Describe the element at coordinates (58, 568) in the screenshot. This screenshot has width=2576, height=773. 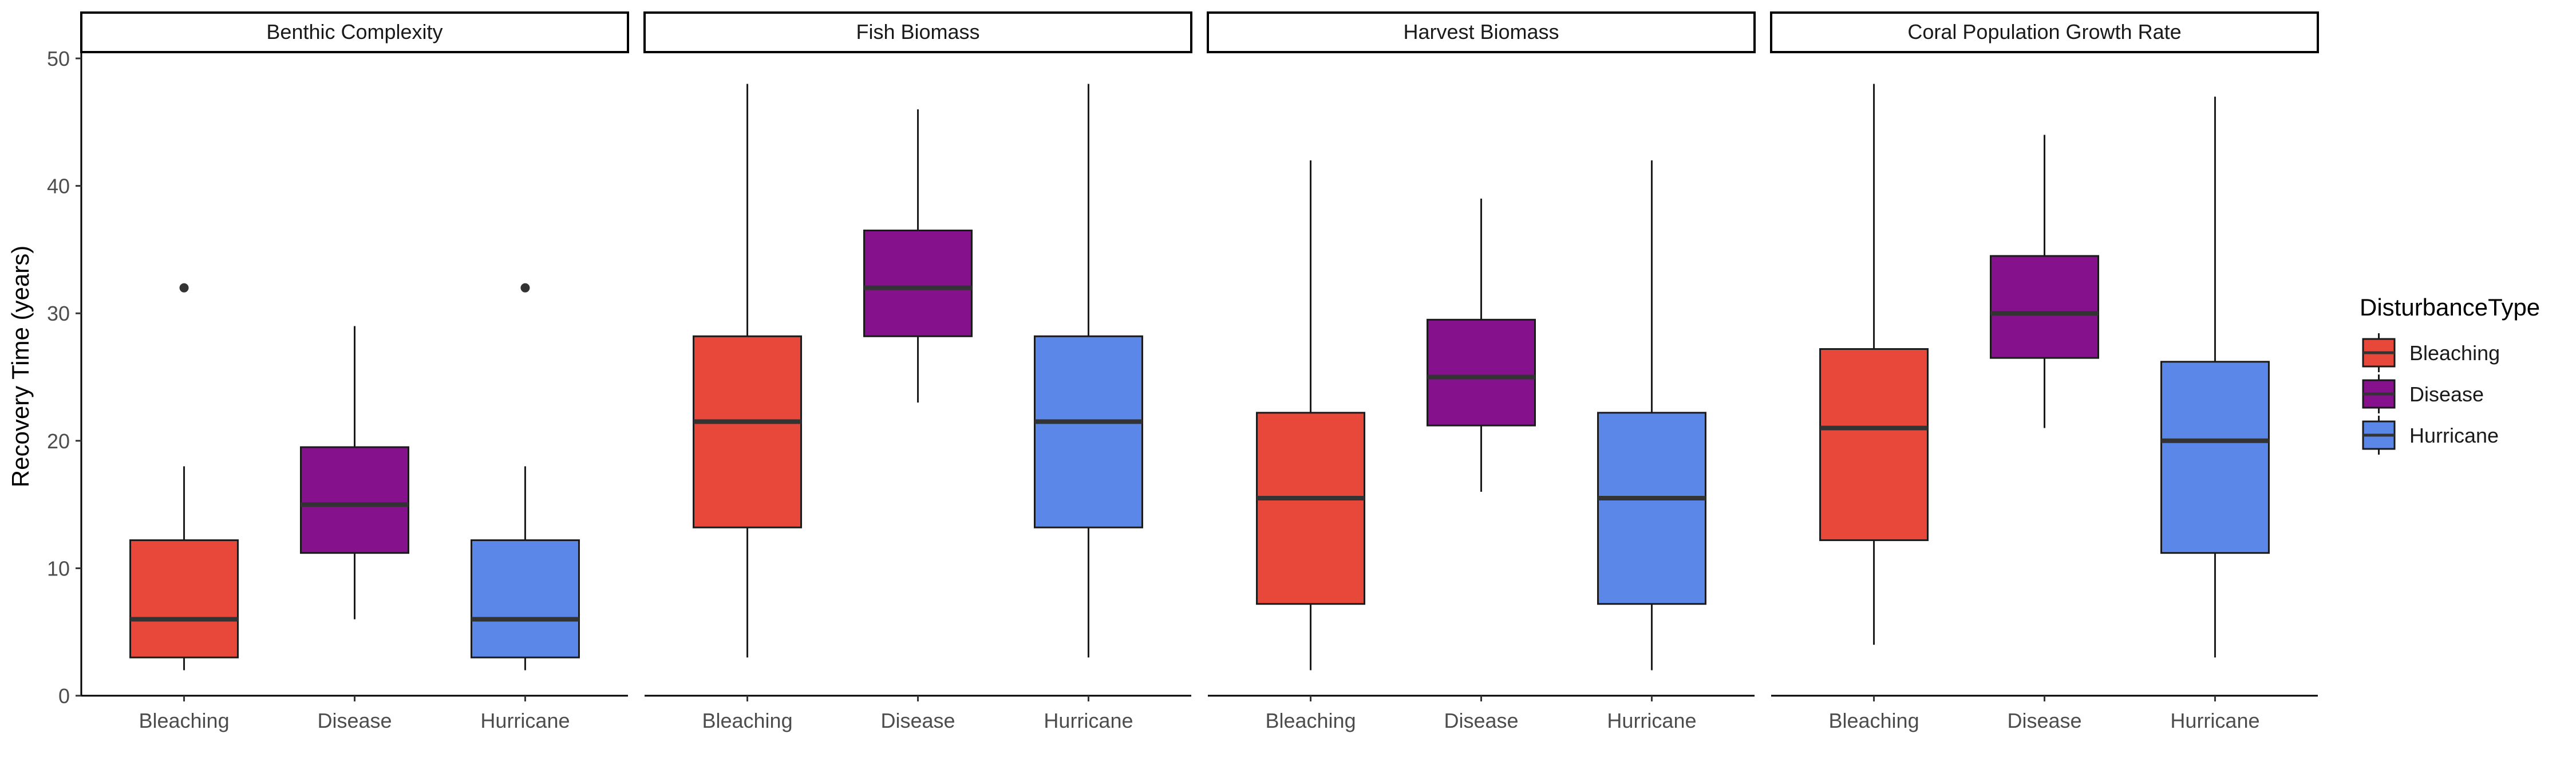
I see `y-tick-label: 10` at that location.